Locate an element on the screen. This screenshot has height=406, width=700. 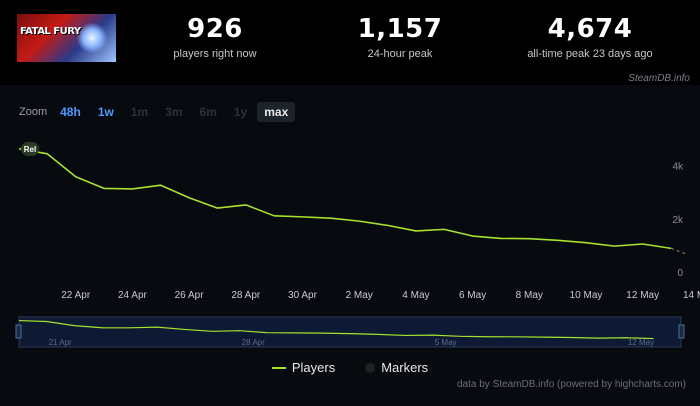
chart-legend: Players Markers is located at coordinates (350, 367).